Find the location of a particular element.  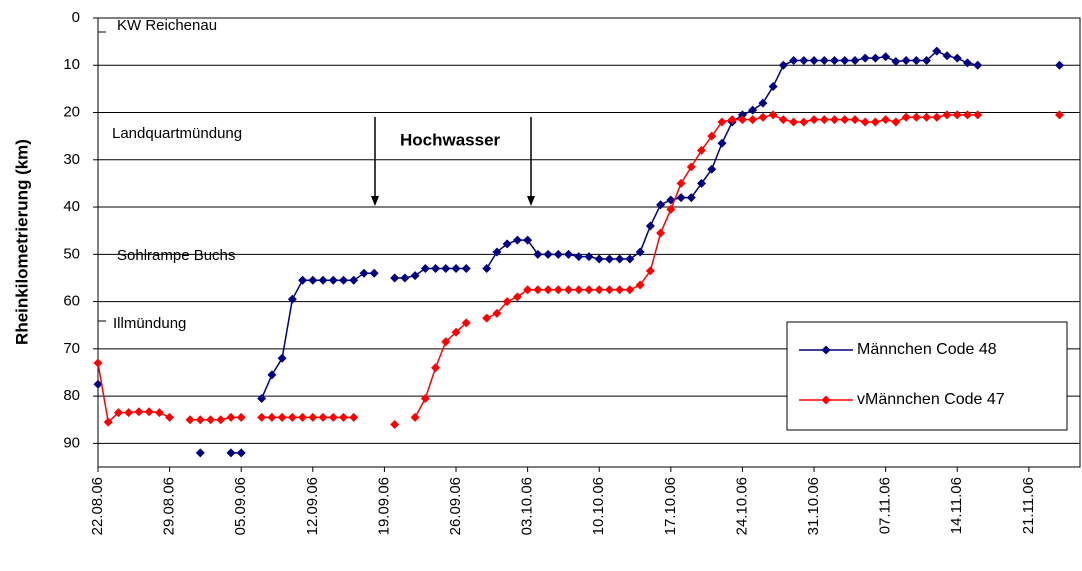

y-tick-label: 10 is located at coordinates (71, 64).